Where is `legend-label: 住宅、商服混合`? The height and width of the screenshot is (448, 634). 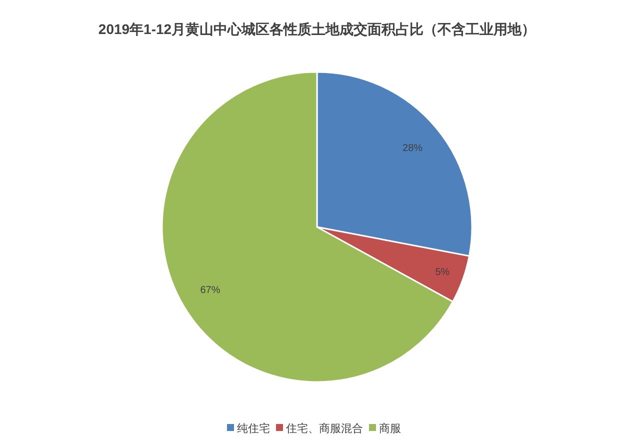
legend-label: 住宅、商服混合 is located at coordinates (324, 428).